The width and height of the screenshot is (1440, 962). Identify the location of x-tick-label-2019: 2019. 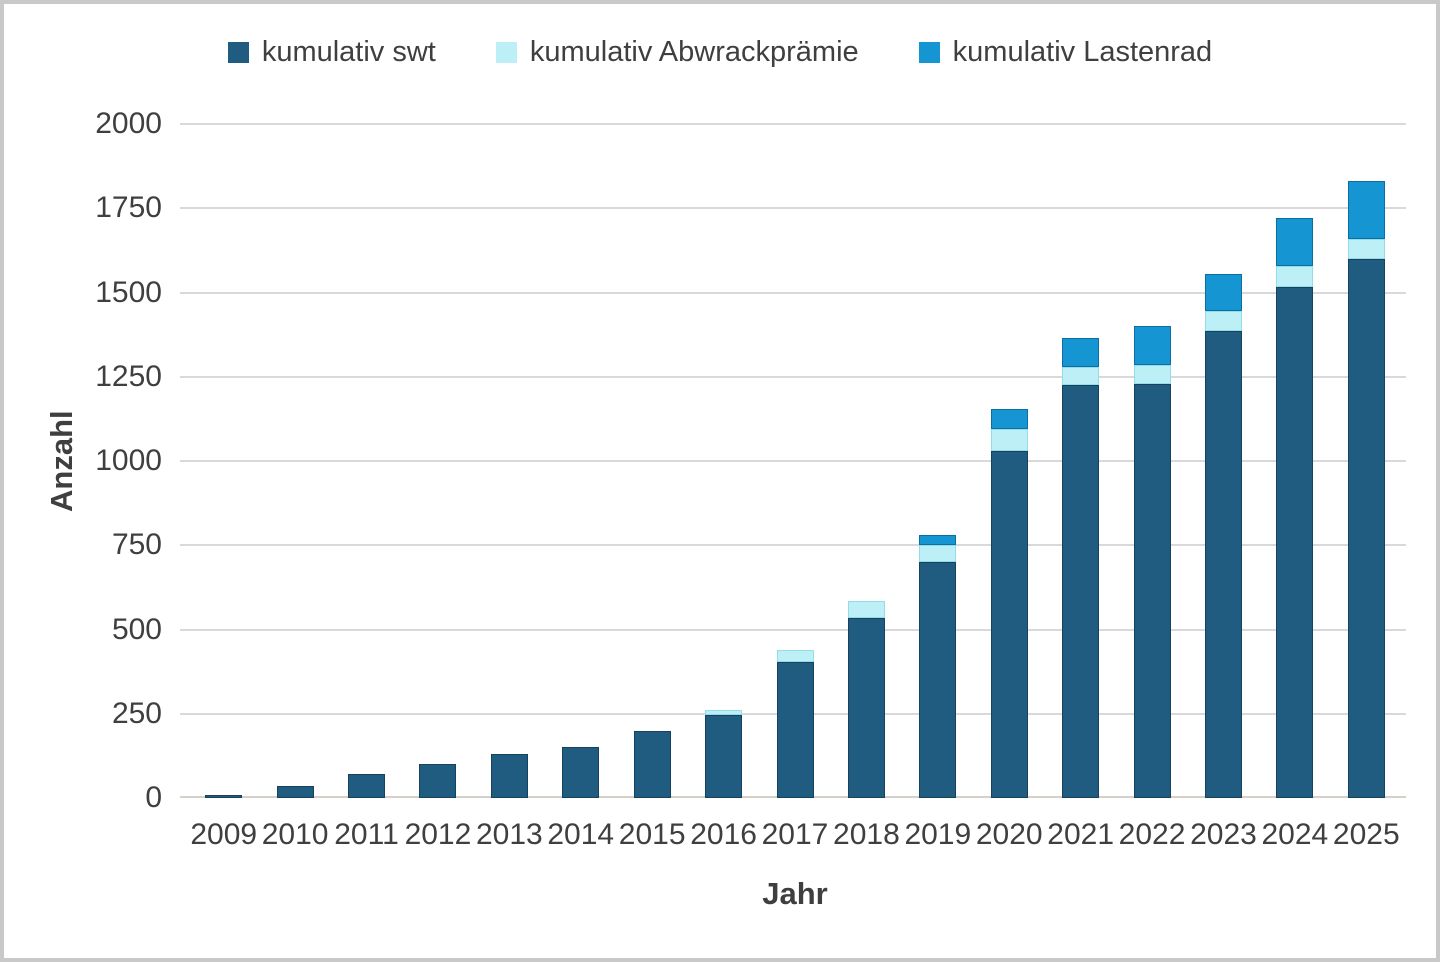
(938, 834).